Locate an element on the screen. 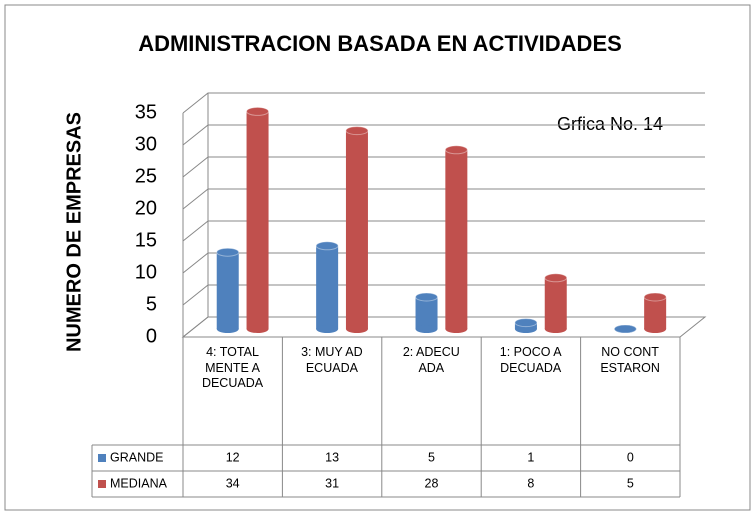 The image size is (756, 522). table-value: 8 is located at coordinates (530, 483).